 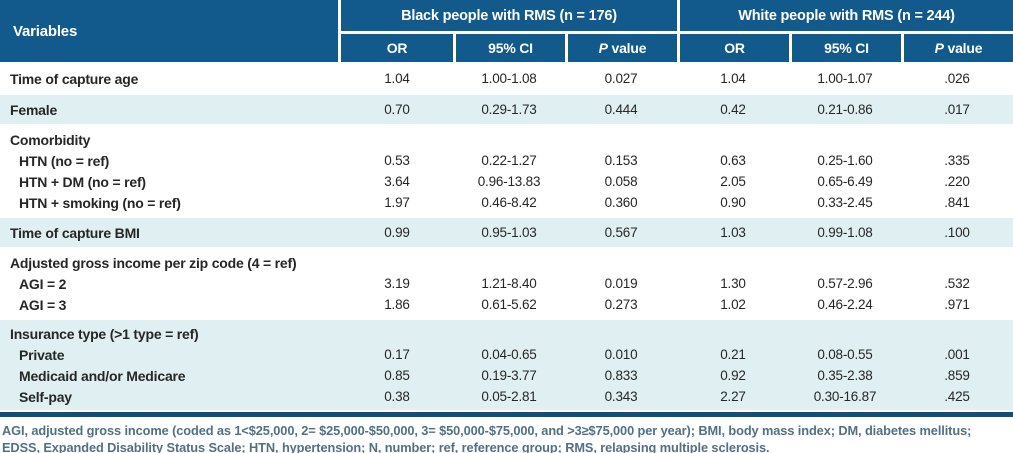 What do you see at coordinates (509, 304) in the screenshot?
I see `cell-ci-black: 0.61-5.62` at bounding box center [509, 304].